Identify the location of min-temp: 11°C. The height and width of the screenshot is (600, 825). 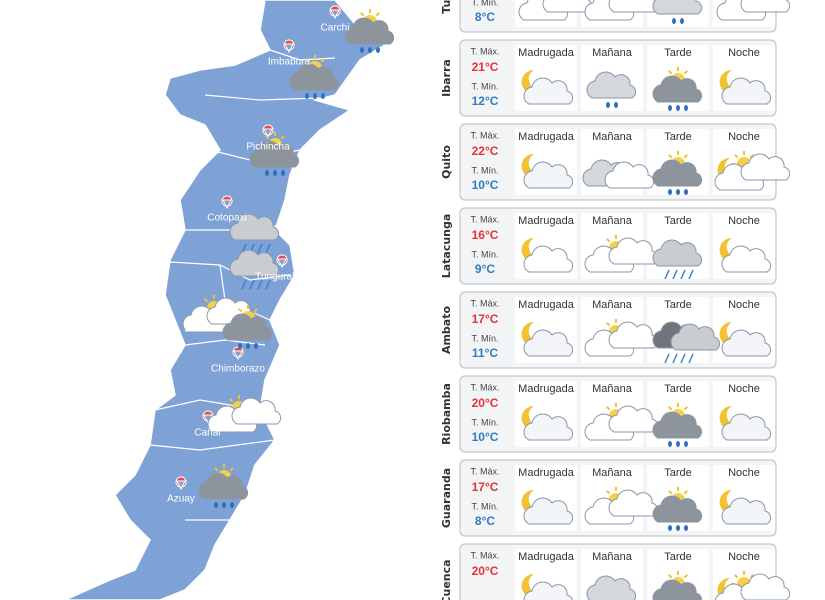
(485, 353).